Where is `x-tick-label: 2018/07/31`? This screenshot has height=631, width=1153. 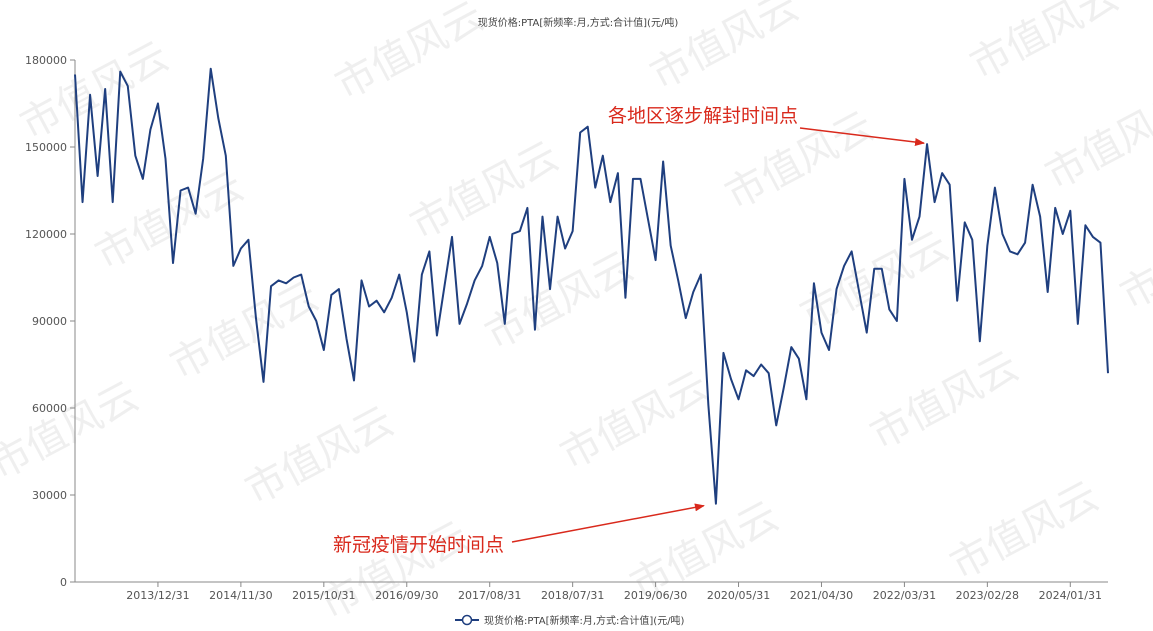
x-tick-label: 2018/07/31 is located at coordinates (572, 595).